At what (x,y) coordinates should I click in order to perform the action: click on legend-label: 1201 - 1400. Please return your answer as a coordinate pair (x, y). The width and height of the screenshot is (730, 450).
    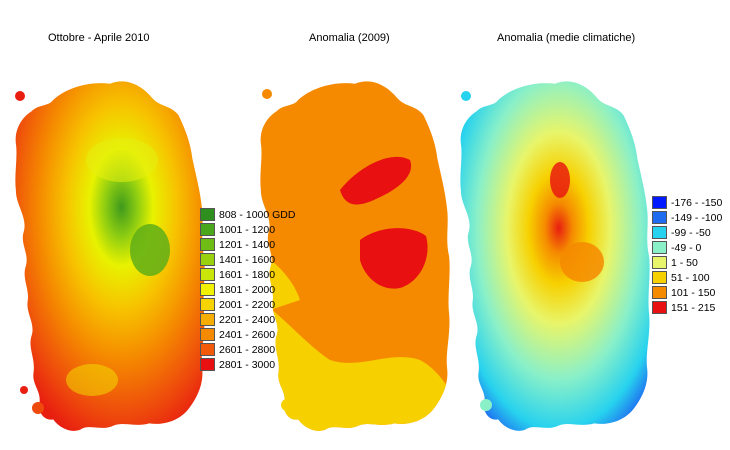
    Looking at the image, I should click on (247, 244).